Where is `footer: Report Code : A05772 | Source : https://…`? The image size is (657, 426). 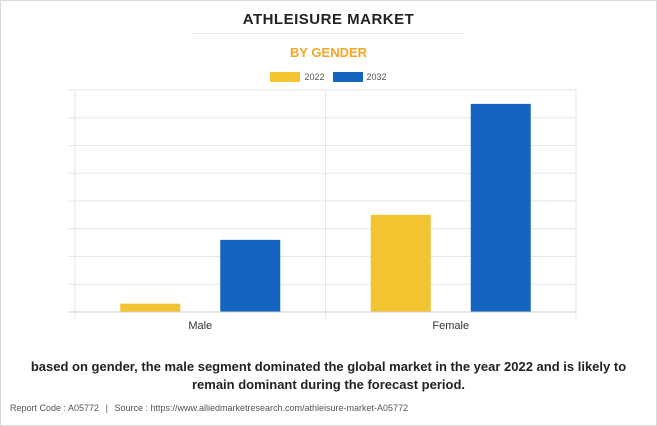 footer: Report Code : A05772 | Source : https://… is located at coordinates (209, 408).